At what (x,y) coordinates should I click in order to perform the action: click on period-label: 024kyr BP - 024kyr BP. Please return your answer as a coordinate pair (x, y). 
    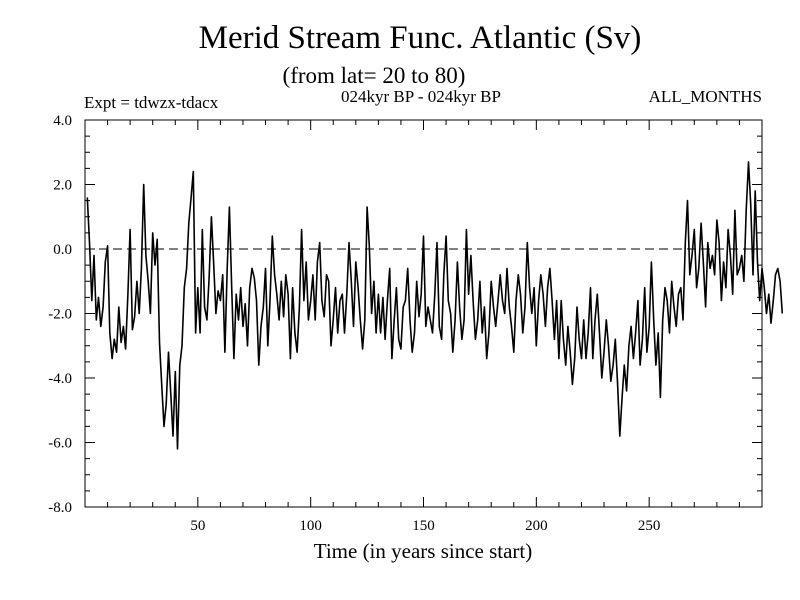
    Looking at the image, I should click on (421, 96).